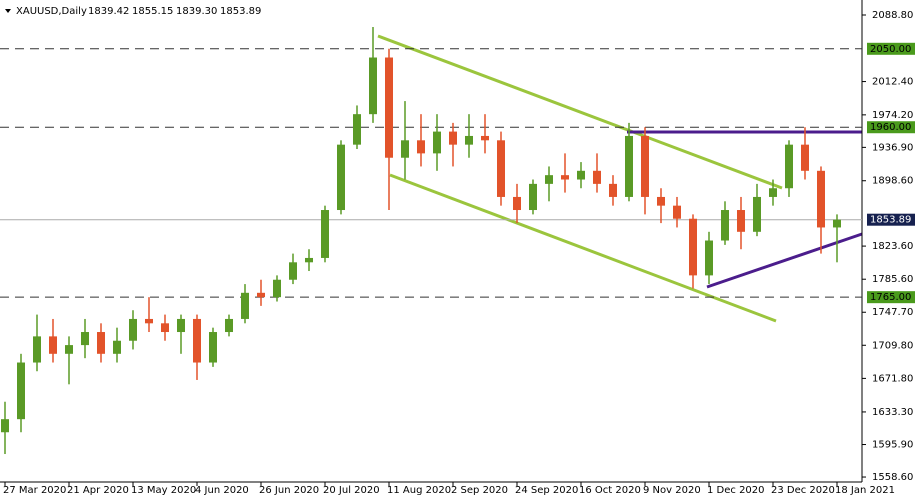 This screenshot has height=500, width=915. What do you see at coordinates (803, 490) in the screenshot?
I see `x-tick-label: 23 Dec 2020` at bounding box center [803, 490].